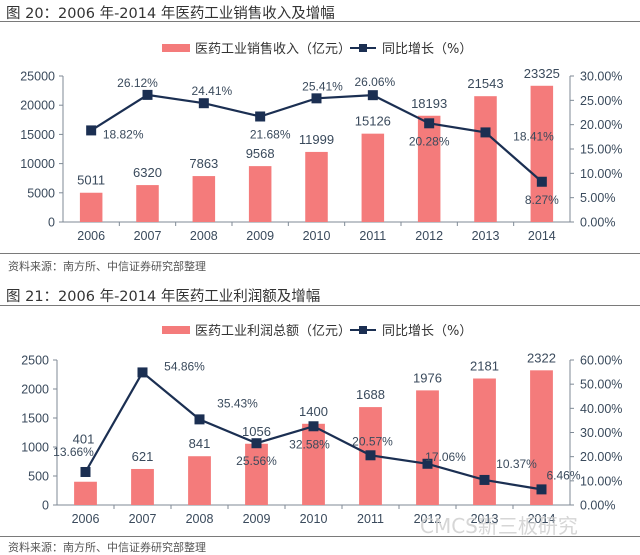  What do you see at coordinates (309, 444) in the screenshot?
I see `growth-value-label: 32.58%` at bounding box center [309, 444].